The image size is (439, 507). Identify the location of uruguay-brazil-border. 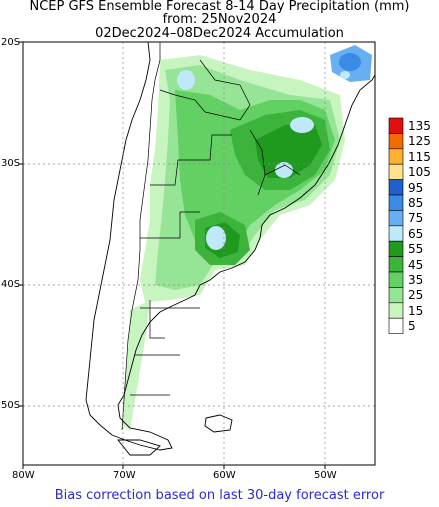
(282, 170).